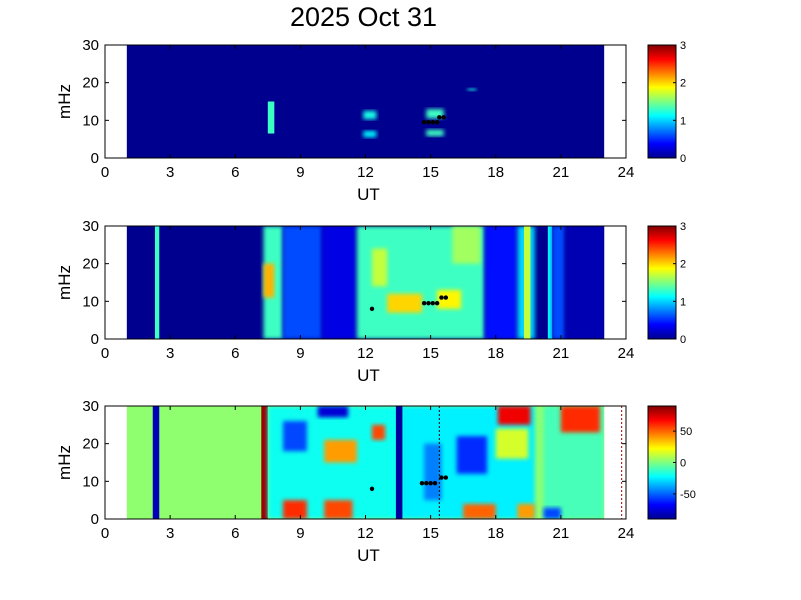 The image size is (801, 600). Describe the element at coordinates (688, 495) in the screenshot. I see `colorbar-tick-label: -50` at that location.